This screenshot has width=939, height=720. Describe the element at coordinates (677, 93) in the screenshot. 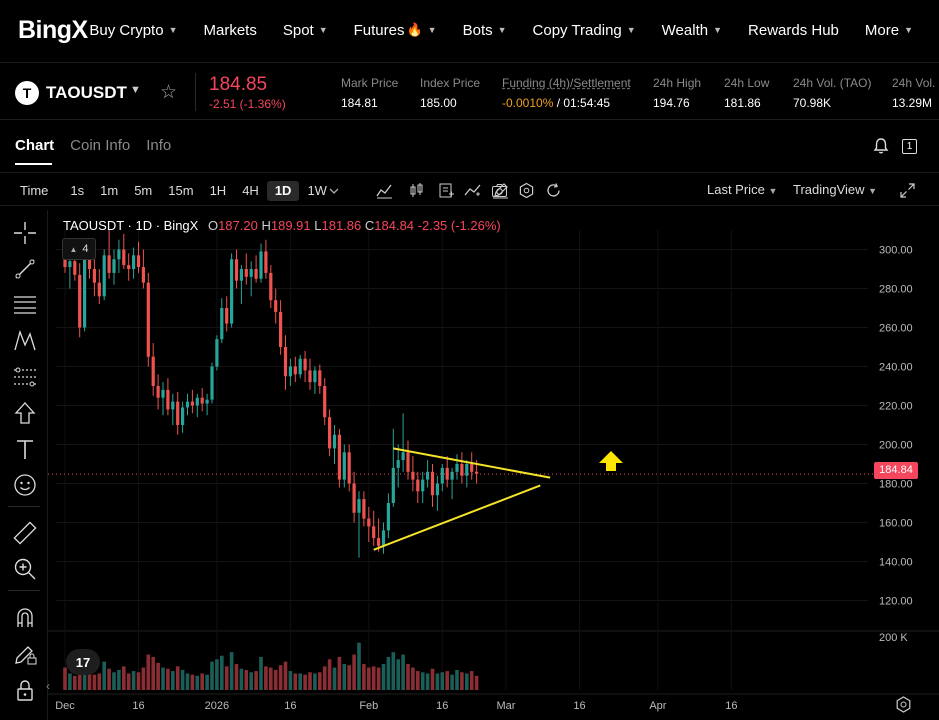

I see `high-stat: 24h High 194.76` at that location.